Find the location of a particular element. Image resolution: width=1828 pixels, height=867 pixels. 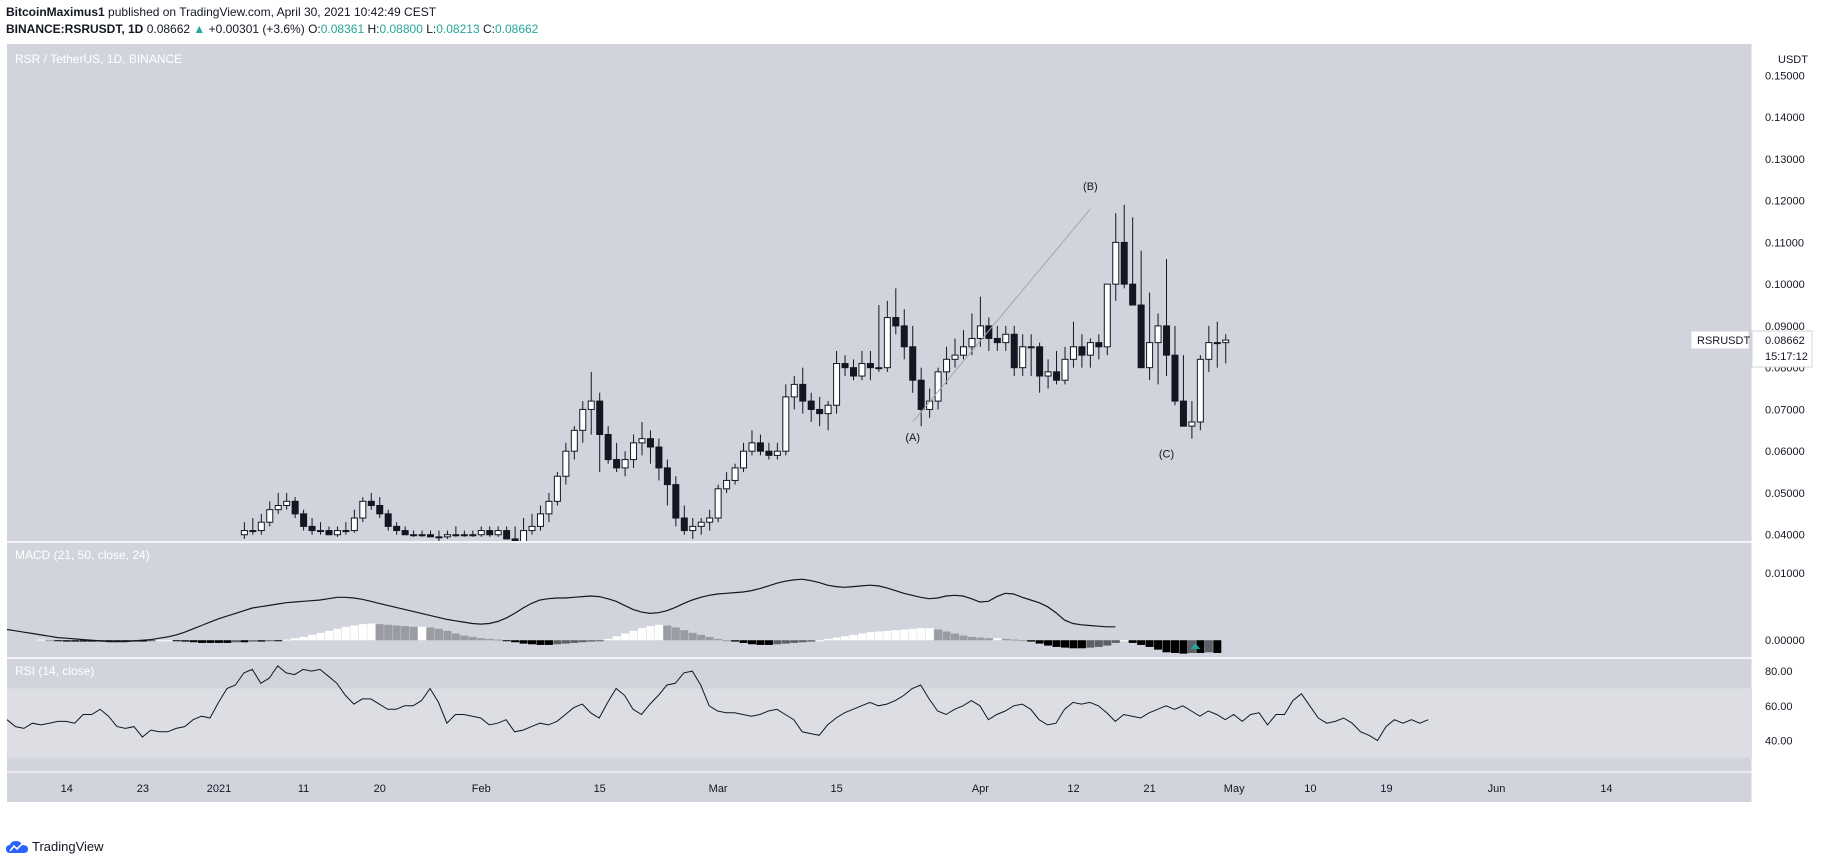

time-tick-label: 21 is located at coordinates (1149, 789).